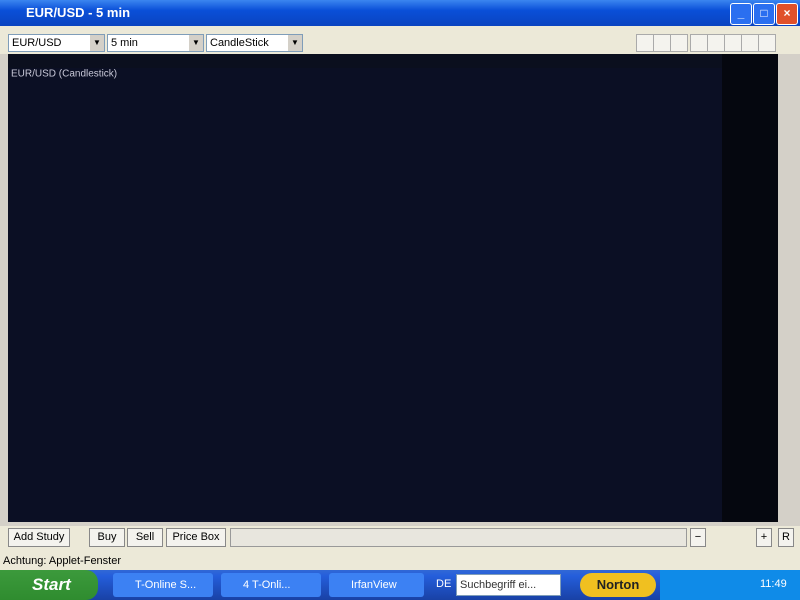 The image size is (800, 600). Describe the element at coordinates (39, 537) in the screenshot. I see `add-study-button: Add Study` at that location.